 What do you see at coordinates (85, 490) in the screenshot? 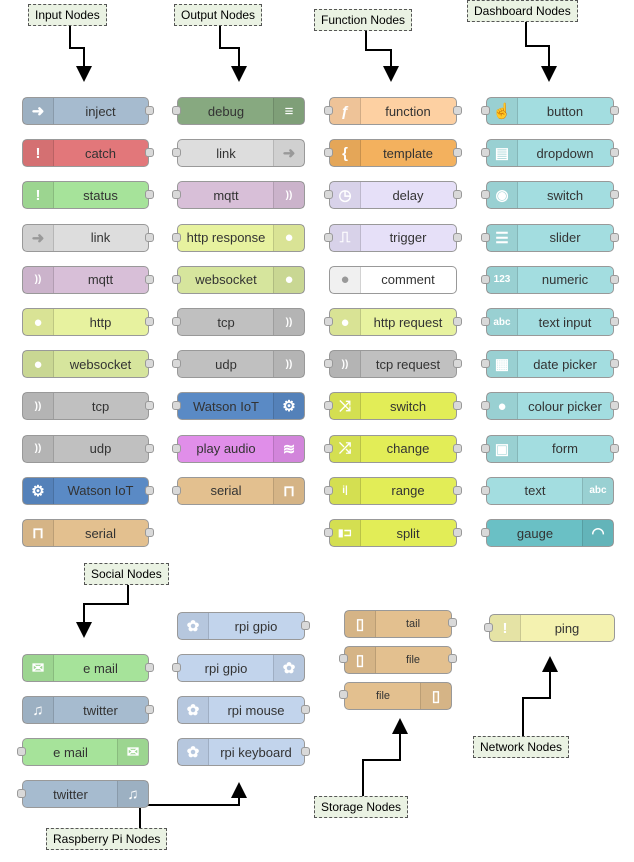
I see `input-node-watson-iot: ⚙ Watson IoT` at bounding box center [85, 490].